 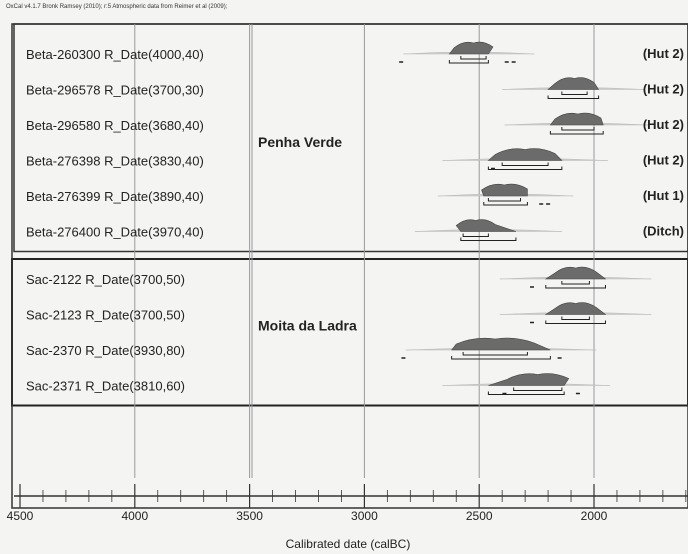 I want to click on x-tick-label: 4500, so click(x=20, y=516).